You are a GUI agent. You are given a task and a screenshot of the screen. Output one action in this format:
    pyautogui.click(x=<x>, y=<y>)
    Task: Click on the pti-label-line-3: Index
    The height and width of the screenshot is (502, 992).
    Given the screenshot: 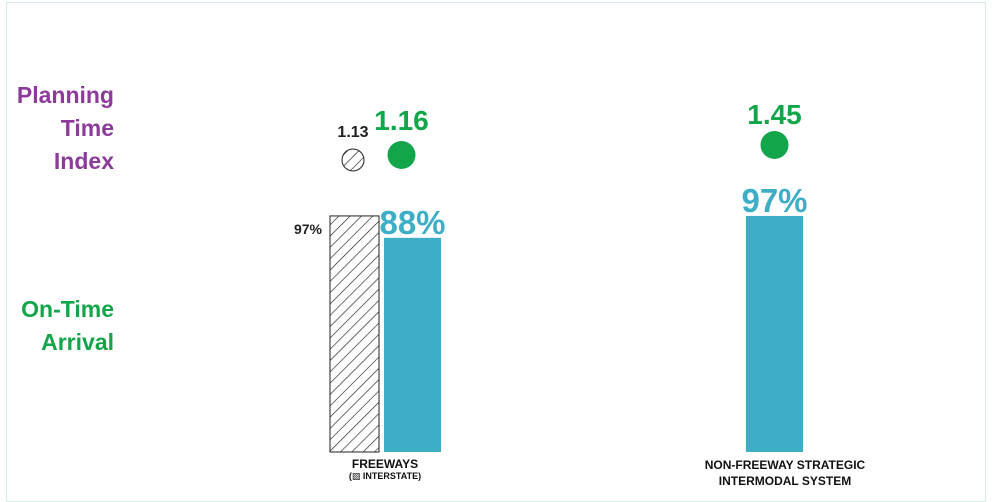 What is the action you would take?
    pyautogui.click(x=83, y=161)
    